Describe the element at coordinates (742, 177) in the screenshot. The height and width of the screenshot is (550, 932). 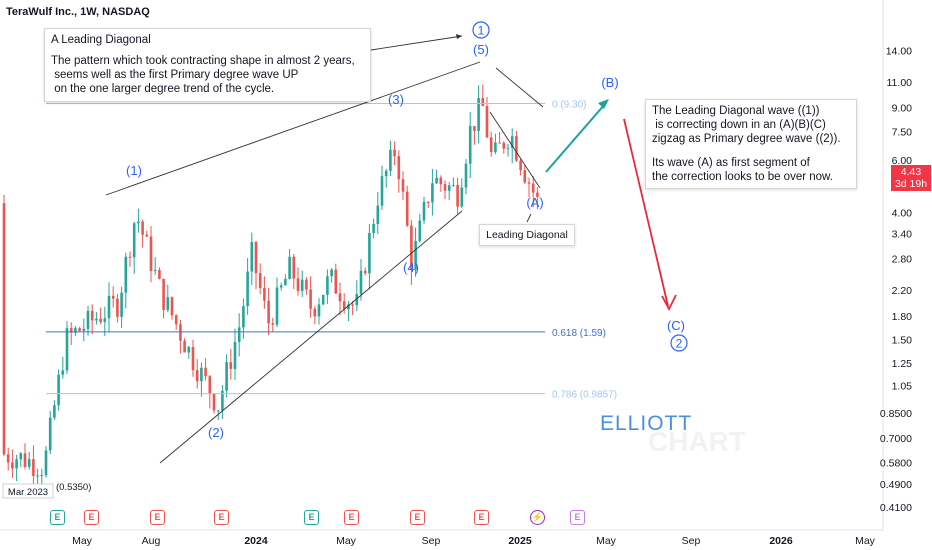
I see `correction-note-line-6: the correction looks to be over now.` at that location.